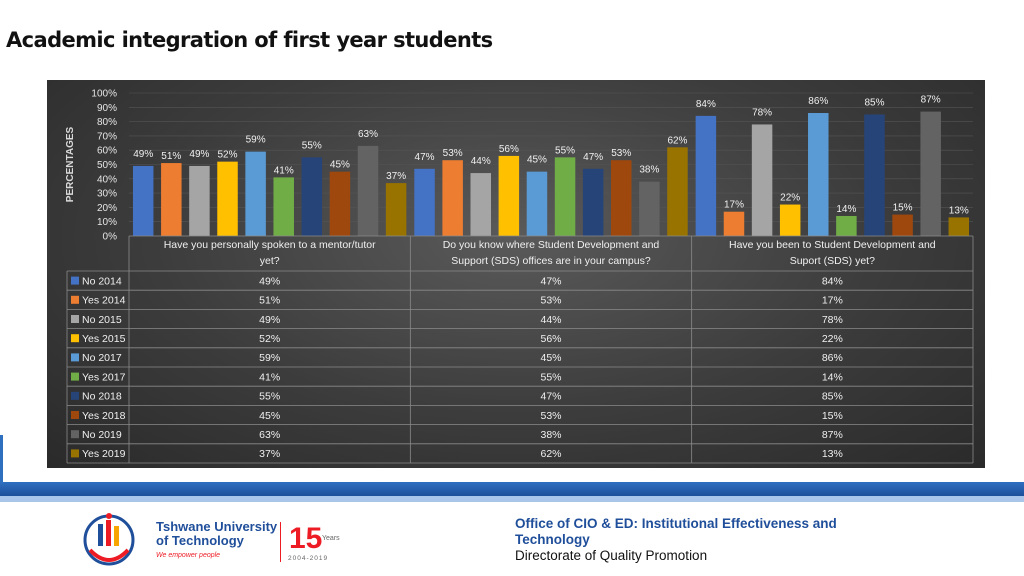 Image resolution: width=1024 pixels, height=576 pixels. I want to click on data-label: 55%, so click(312, 145).